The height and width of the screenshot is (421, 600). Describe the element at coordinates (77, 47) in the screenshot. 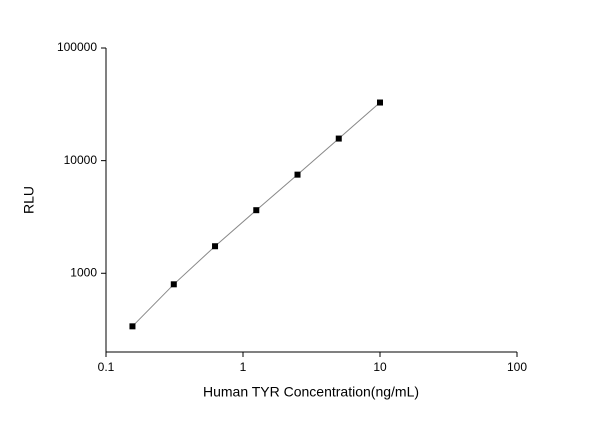

I see `y-tick-label: 100000` at that location.